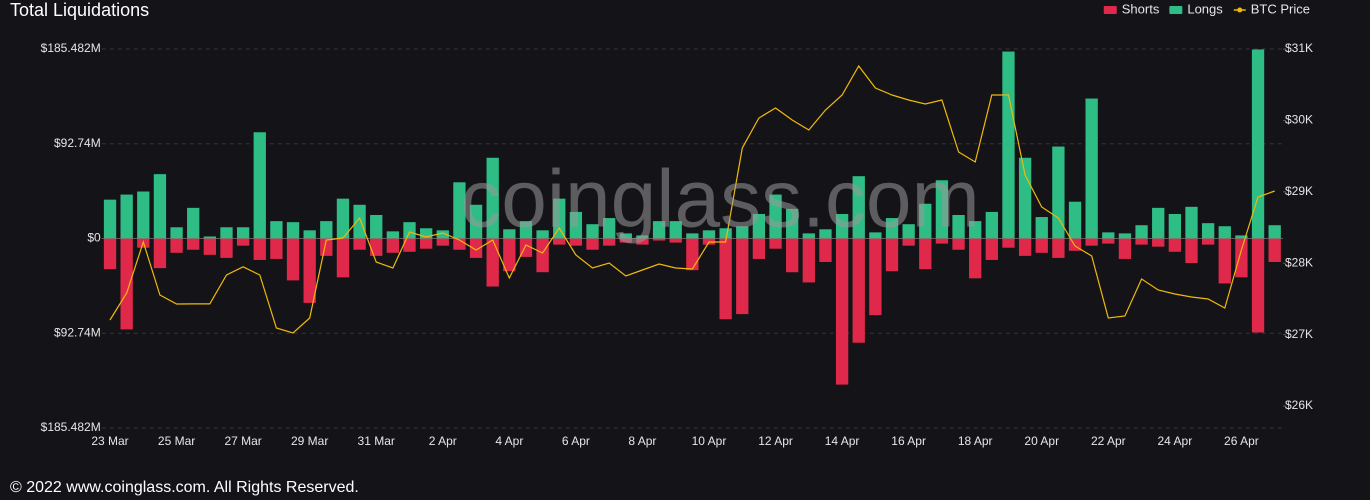 This screenshot has width=1370, height=500. Describe the element at coordinates (1241, 441) in the screenshot. I see `x-tick-label: 26 Apr` at that location.